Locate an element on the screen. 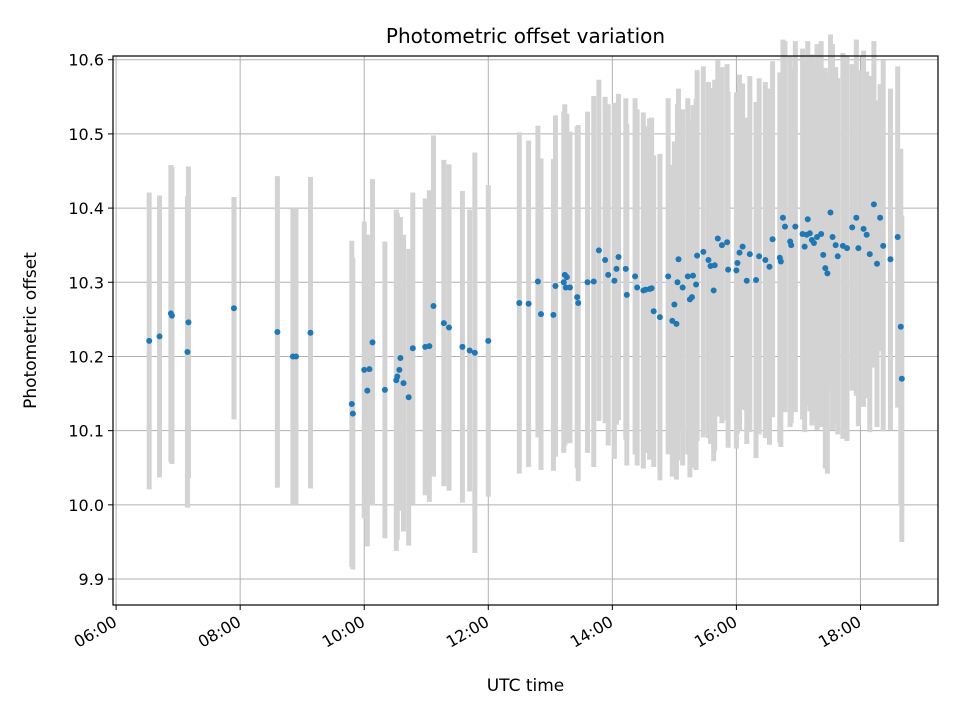 The image size is (960, 720). y-tick-label: 9.9 is located at coordinates (91, 579).